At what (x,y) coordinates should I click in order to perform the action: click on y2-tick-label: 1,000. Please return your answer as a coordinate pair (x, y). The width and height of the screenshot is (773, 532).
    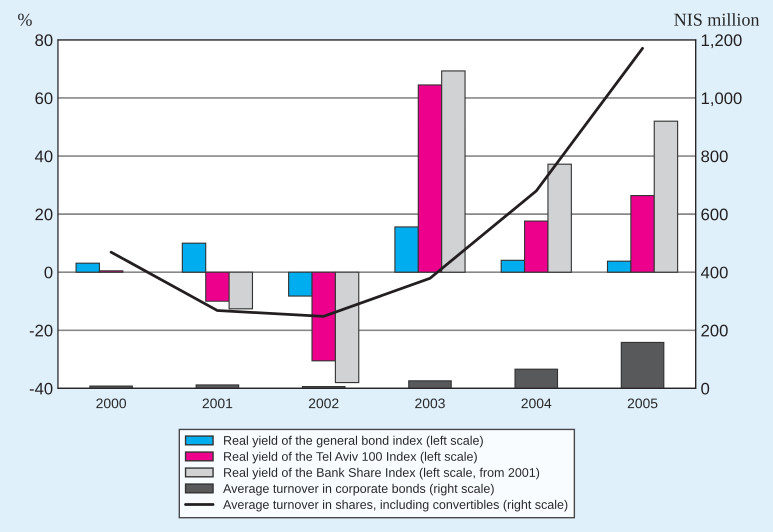
    Looking at the image, I should click on (722, 99).